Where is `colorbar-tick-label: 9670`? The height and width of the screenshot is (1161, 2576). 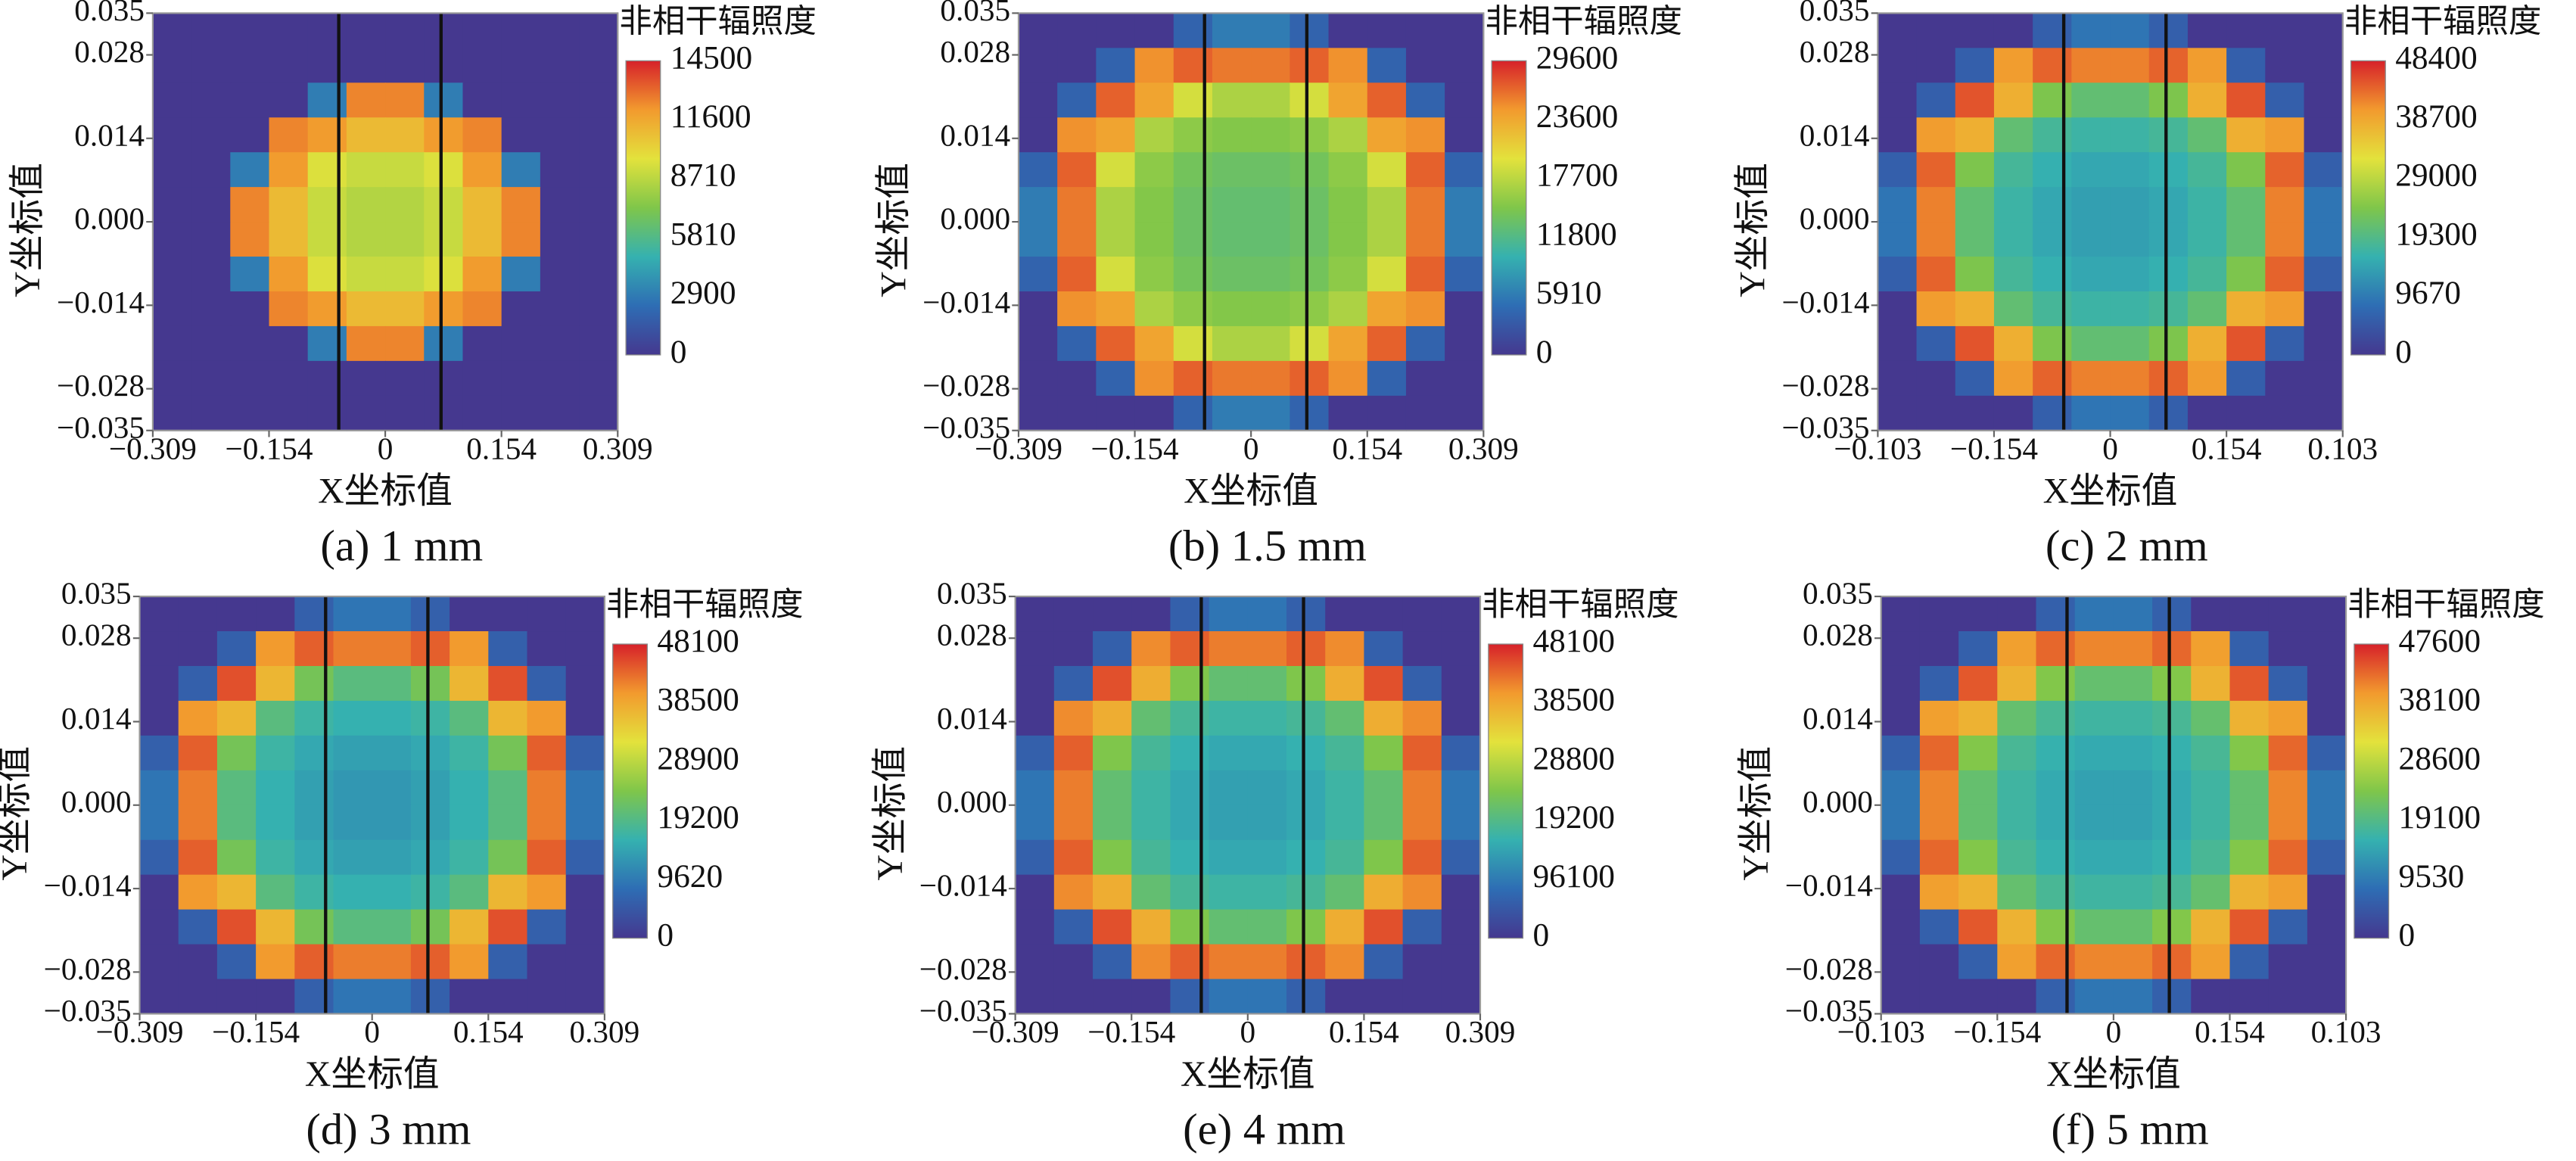
colorbar-tick-label: 9670 is located at coordinates (2428, 293).